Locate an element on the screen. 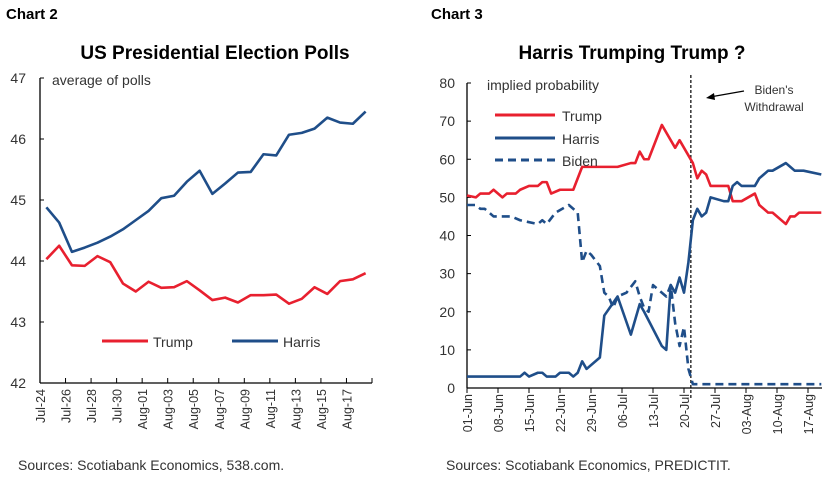  chart-number-left: Chart 2 is located at coordinates (32, 14).